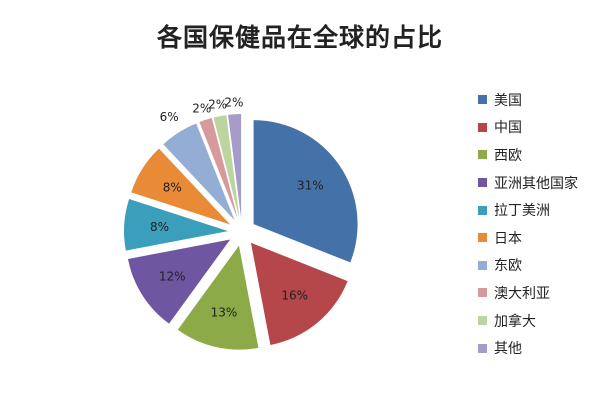 Image resolution: width=600 pixels, height=400 pixels. What do you see at coordinates (172, 276) in the screenshot?
I see `data-label: 12%` at bounding box center [172, 276].